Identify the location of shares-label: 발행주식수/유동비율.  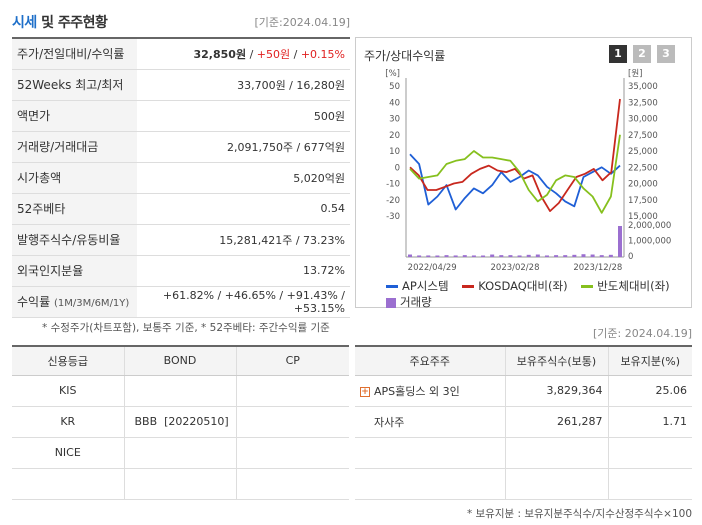
(74, 239).